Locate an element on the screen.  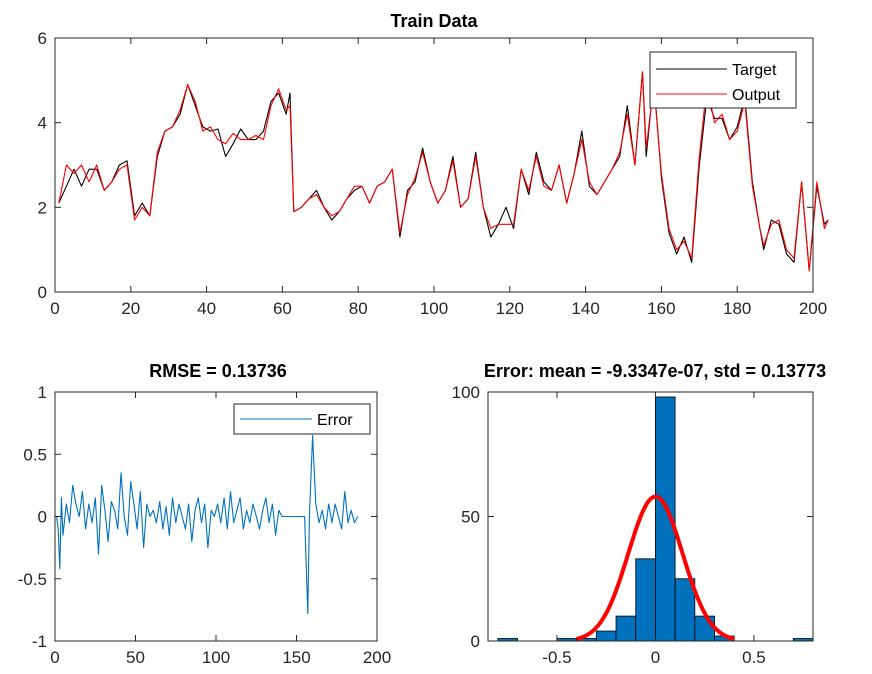
histogram-fit-curve is located at coordinates (655, 567).